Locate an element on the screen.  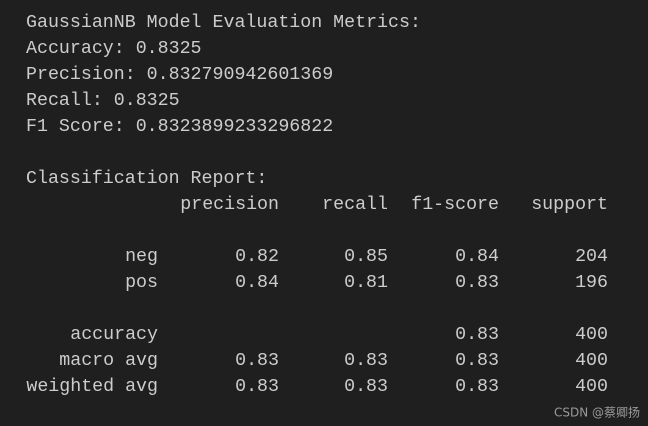
cell: 0.82 is located at coordinates (257, 257).